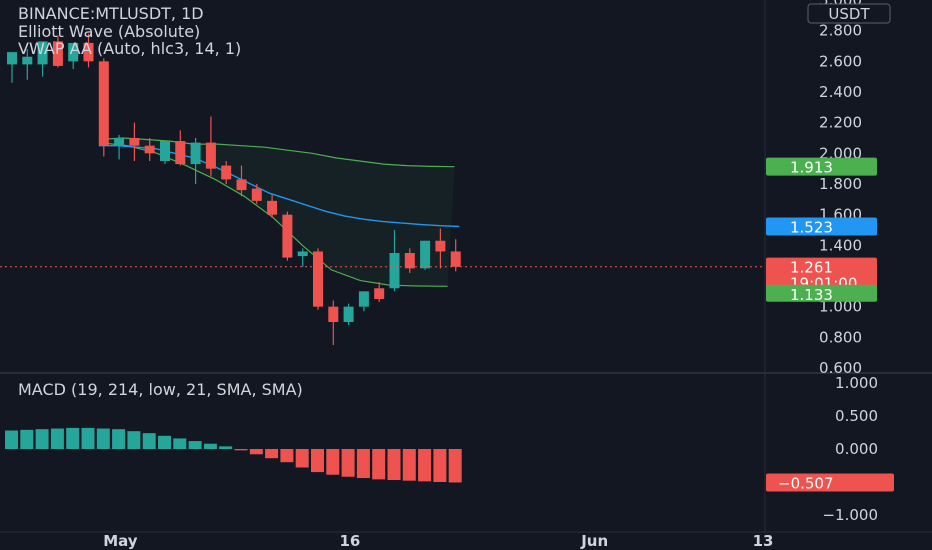 This screenshot has height=550, width=932. I want to click on price-tick-label: 1.800, so click(840, 184).